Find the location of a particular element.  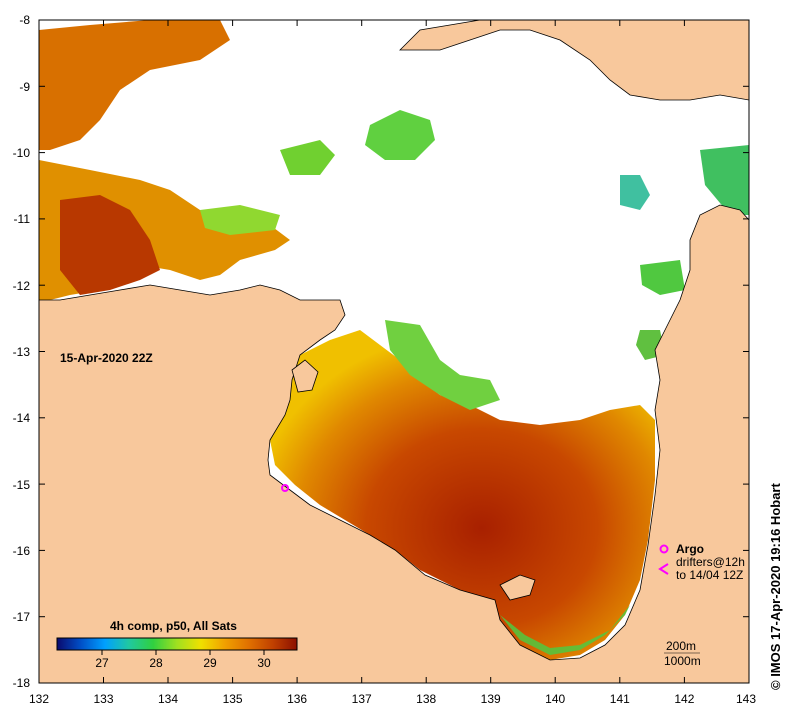

contour-1000m-label: 1000m is located at coordinates (682, 661).